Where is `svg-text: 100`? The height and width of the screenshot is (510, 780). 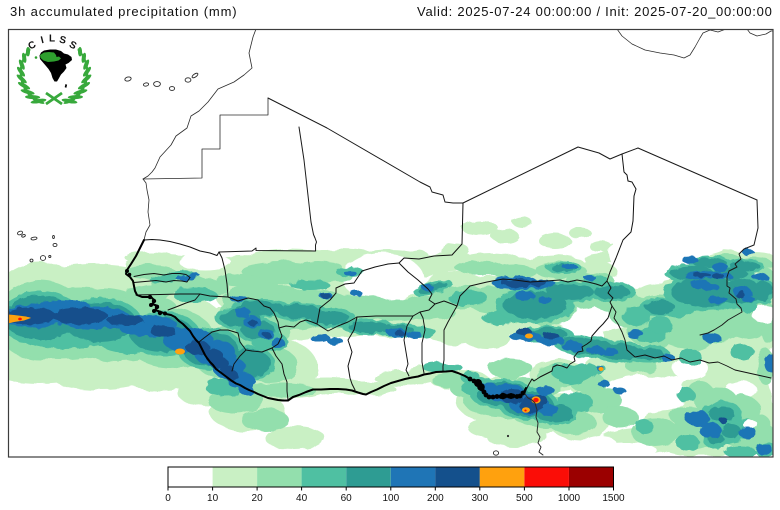
svg-text: 100 is located at coordinates (390, 498).